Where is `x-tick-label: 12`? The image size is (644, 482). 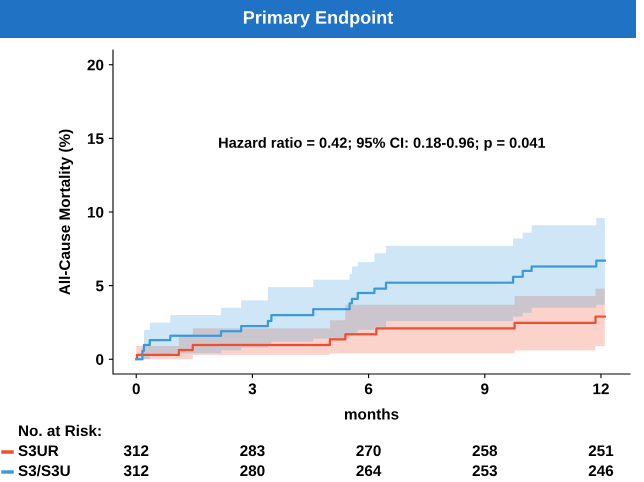 x-tick-label: 12 is located at coordinates (601, 388).